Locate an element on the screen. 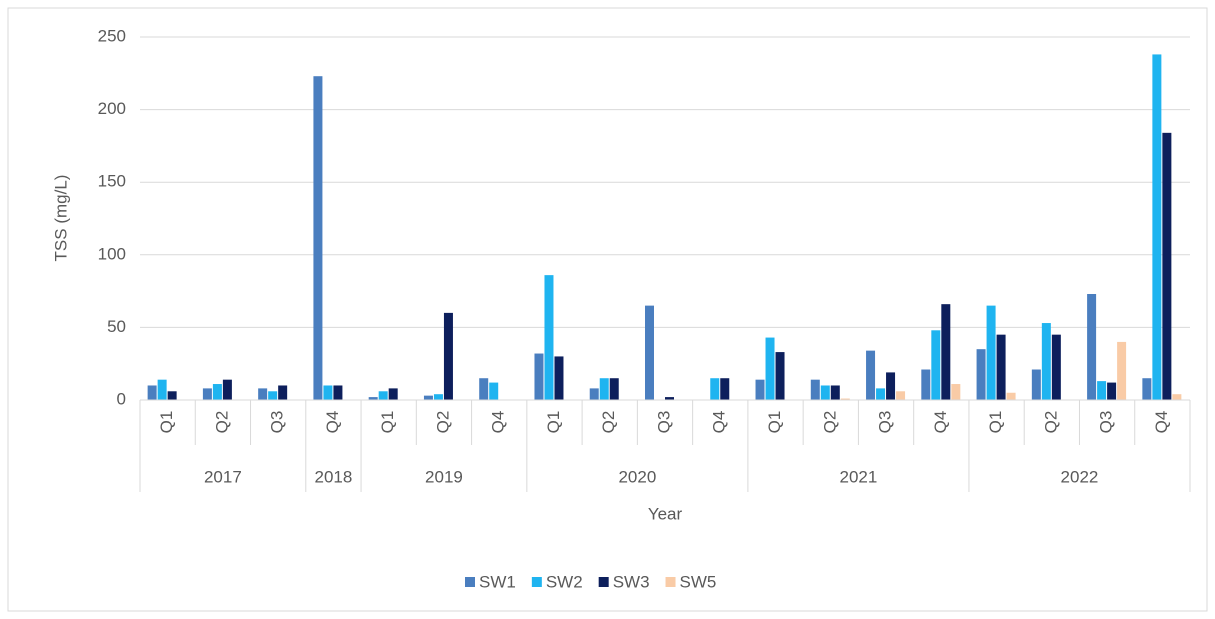  legend-label: SW5 is located at coordinates (698, 581).